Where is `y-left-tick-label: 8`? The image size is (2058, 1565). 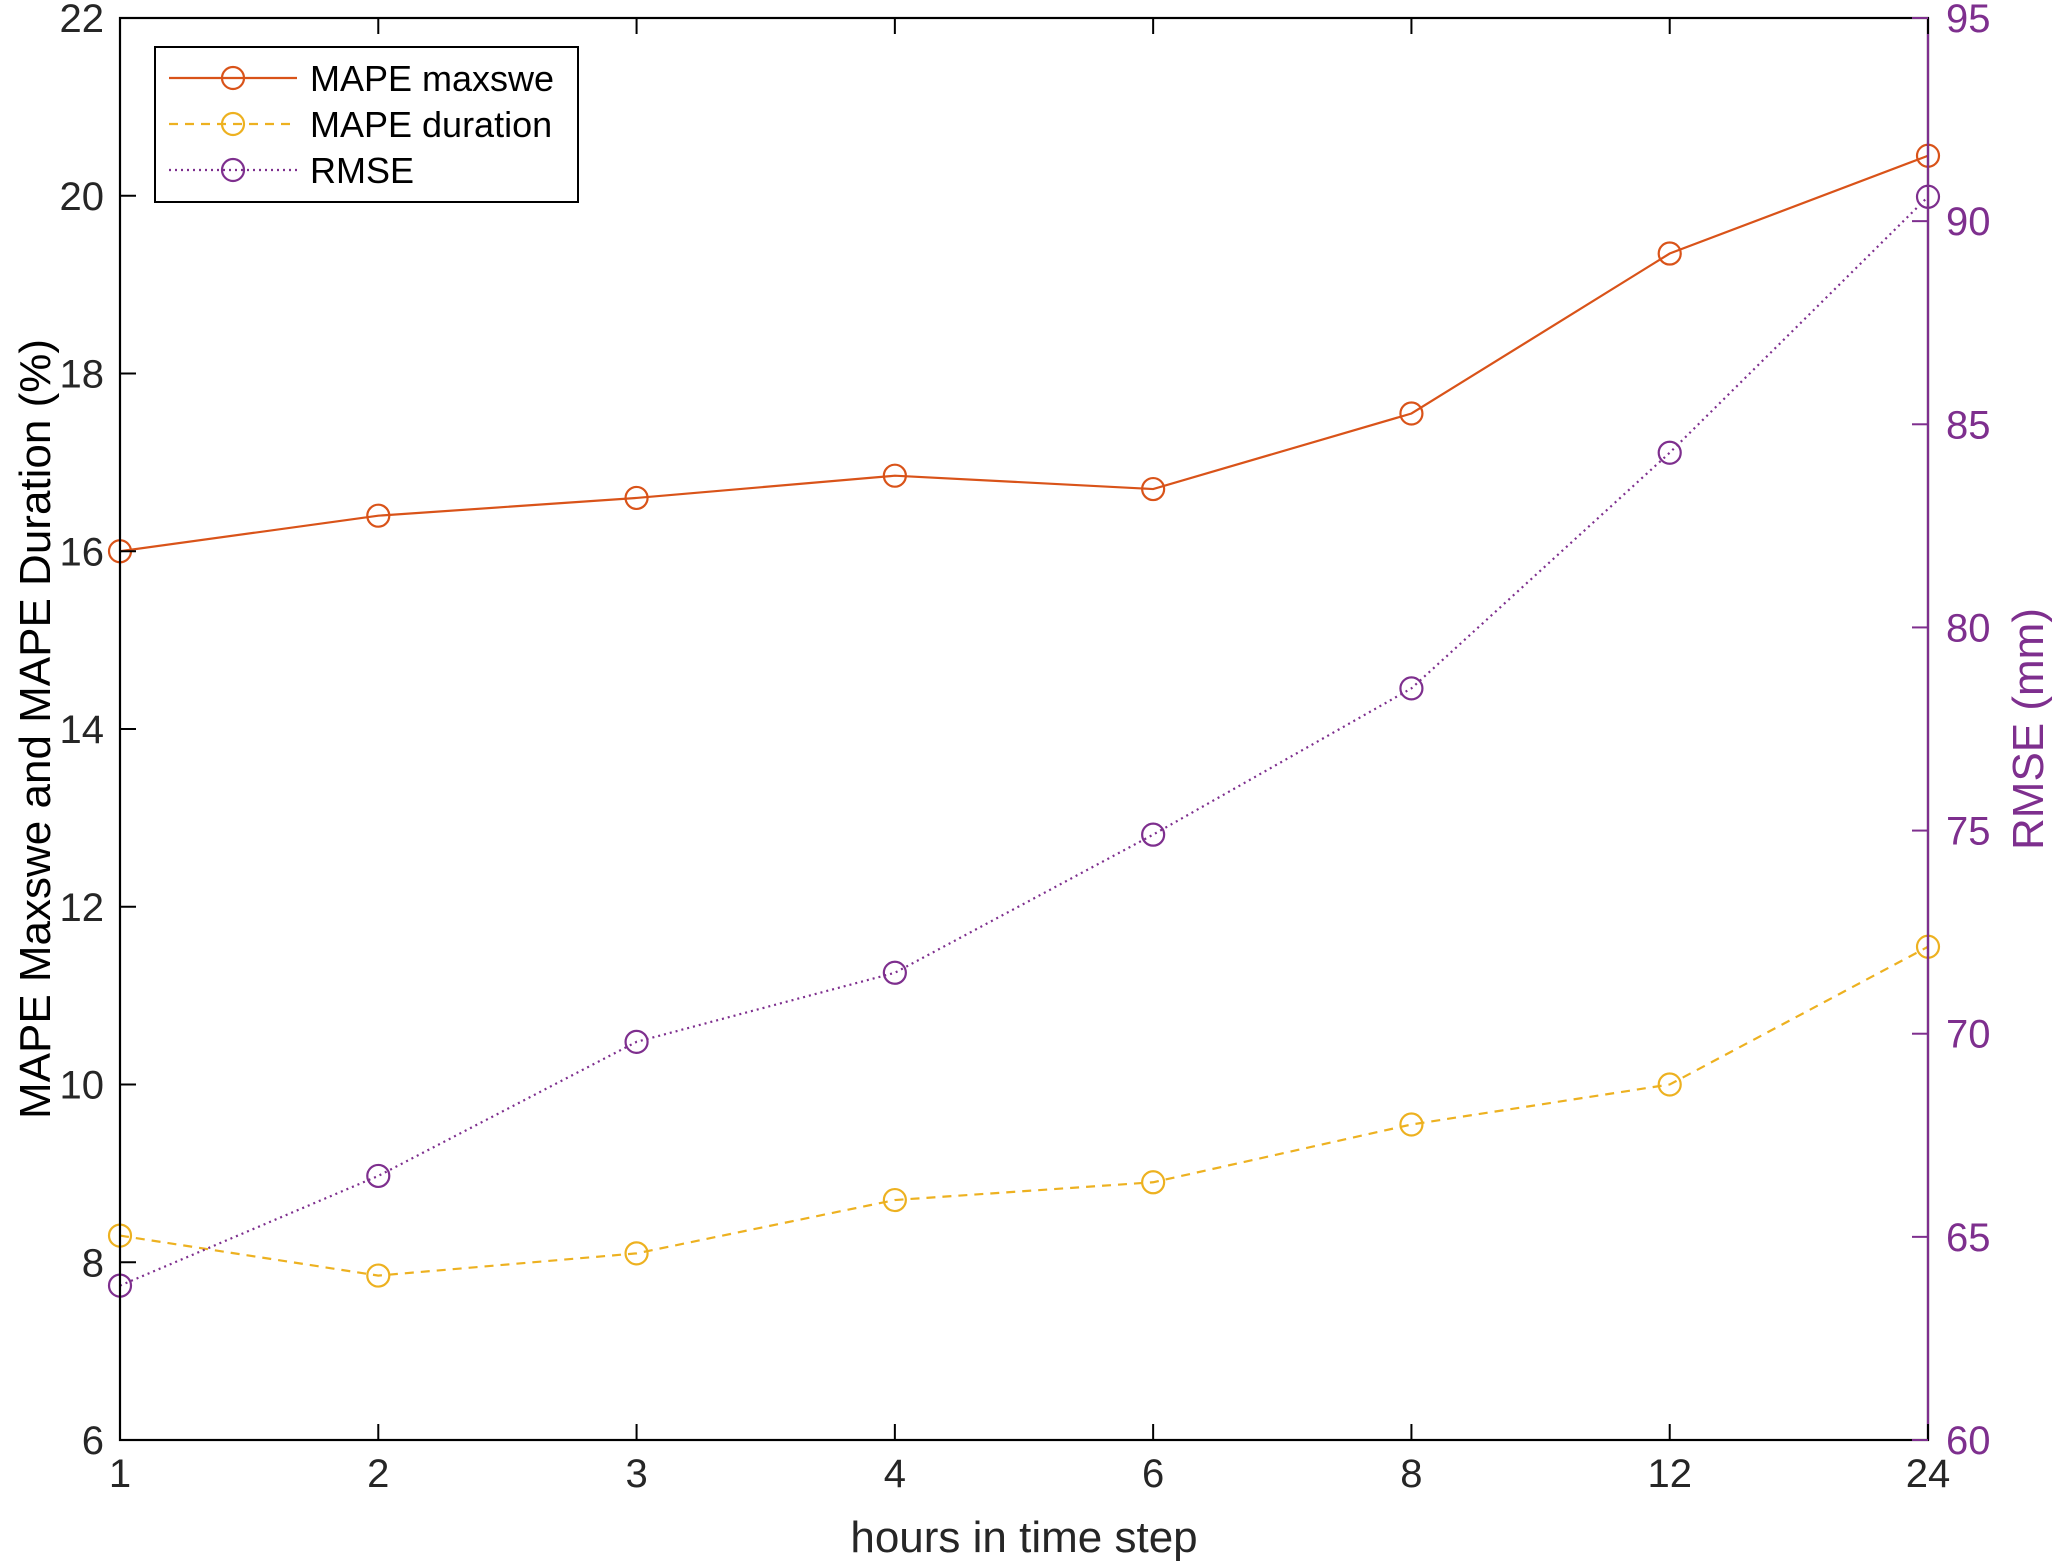
y-left-tick-label: 8 is located at coordinates (93, 1263).